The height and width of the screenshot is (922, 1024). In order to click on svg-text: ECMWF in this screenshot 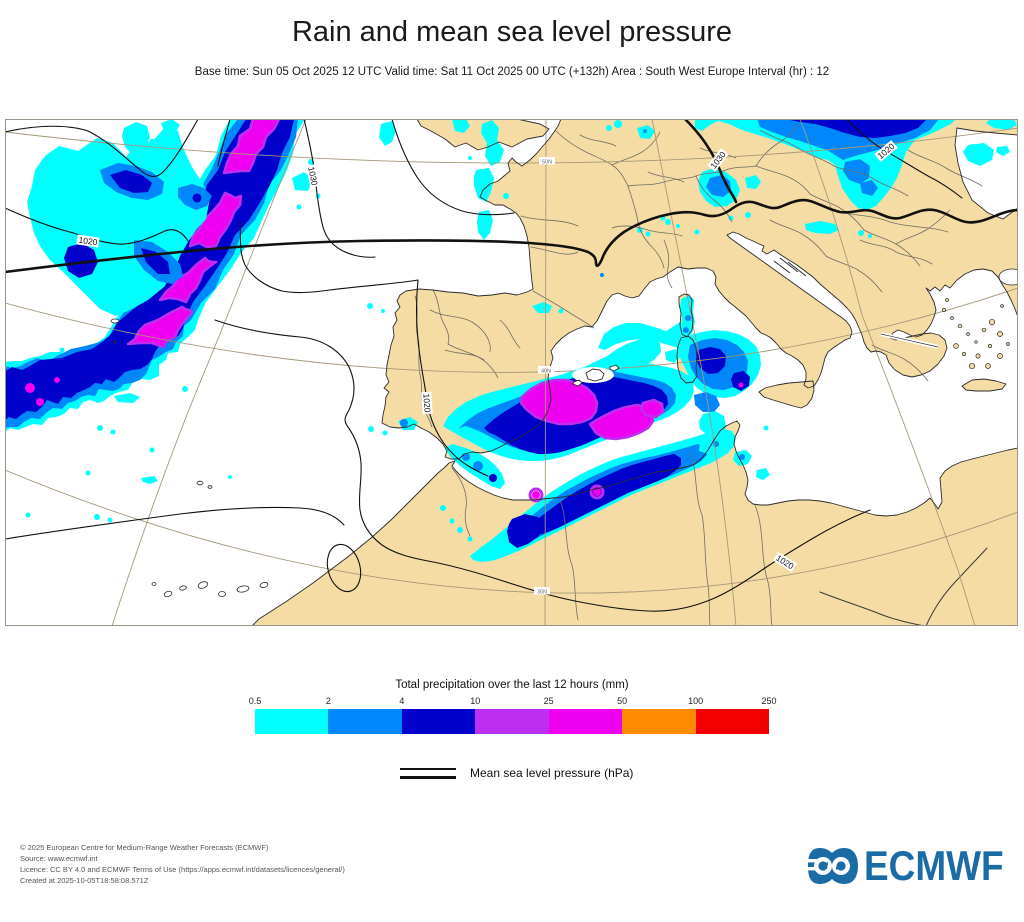, I will do `click(934, 866)`.